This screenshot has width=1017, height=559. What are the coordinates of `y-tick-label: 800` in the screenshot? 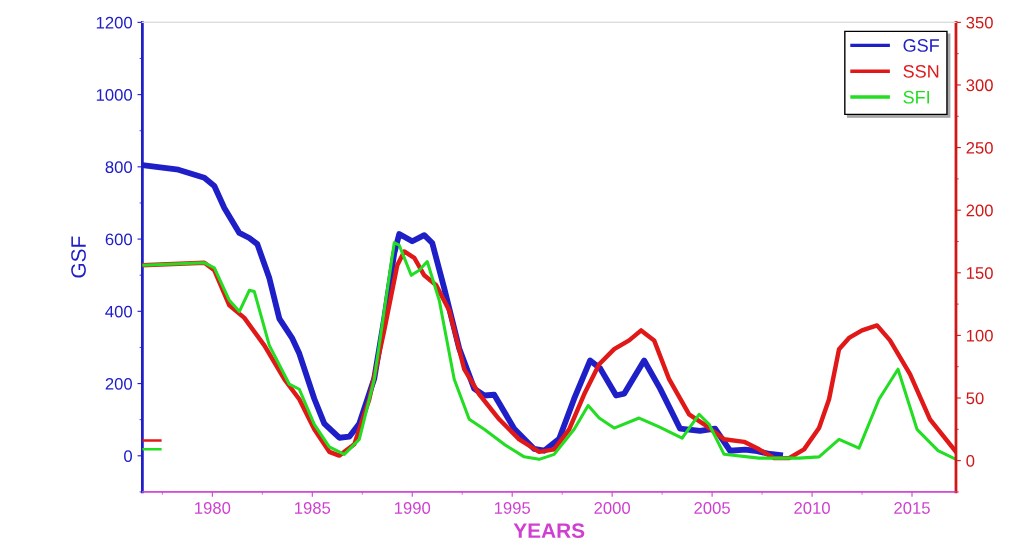 It's located at (119, 167).